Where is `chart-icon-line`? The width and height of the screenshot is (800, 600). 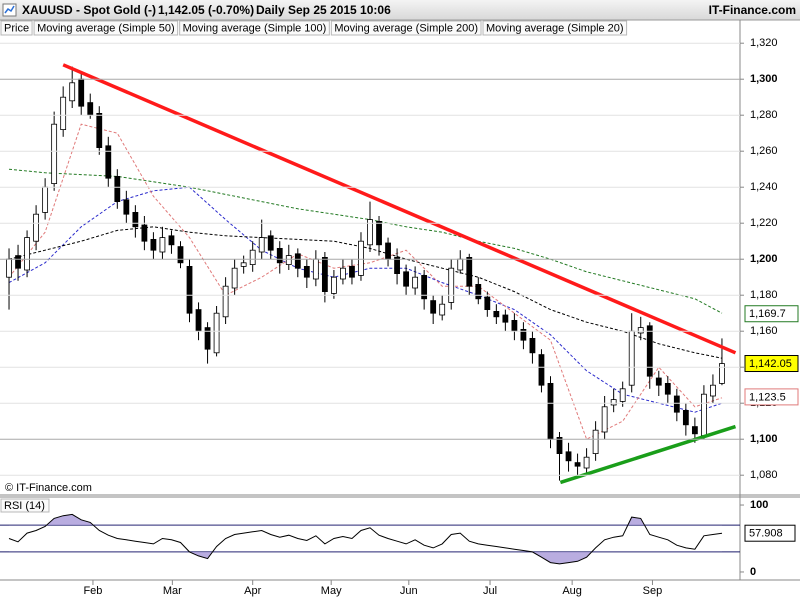
chart-icon-line is located at coordinates (9, 9).